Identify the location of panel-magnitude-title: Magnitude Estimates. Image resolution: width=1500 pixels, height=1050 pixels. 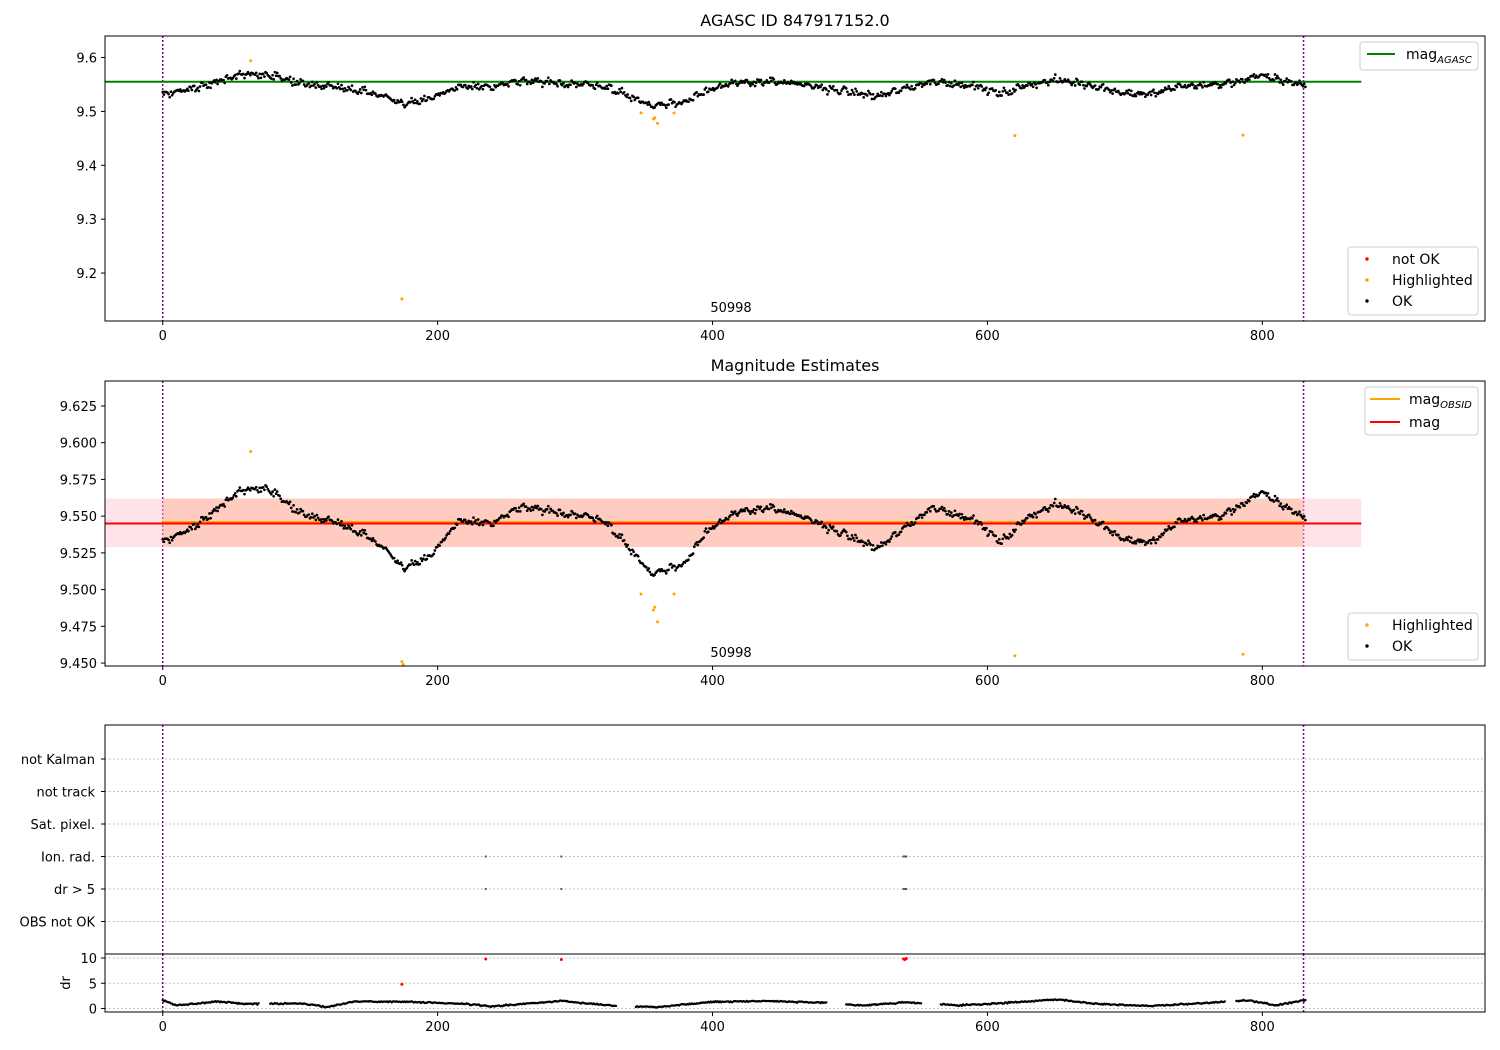
(795, 365).